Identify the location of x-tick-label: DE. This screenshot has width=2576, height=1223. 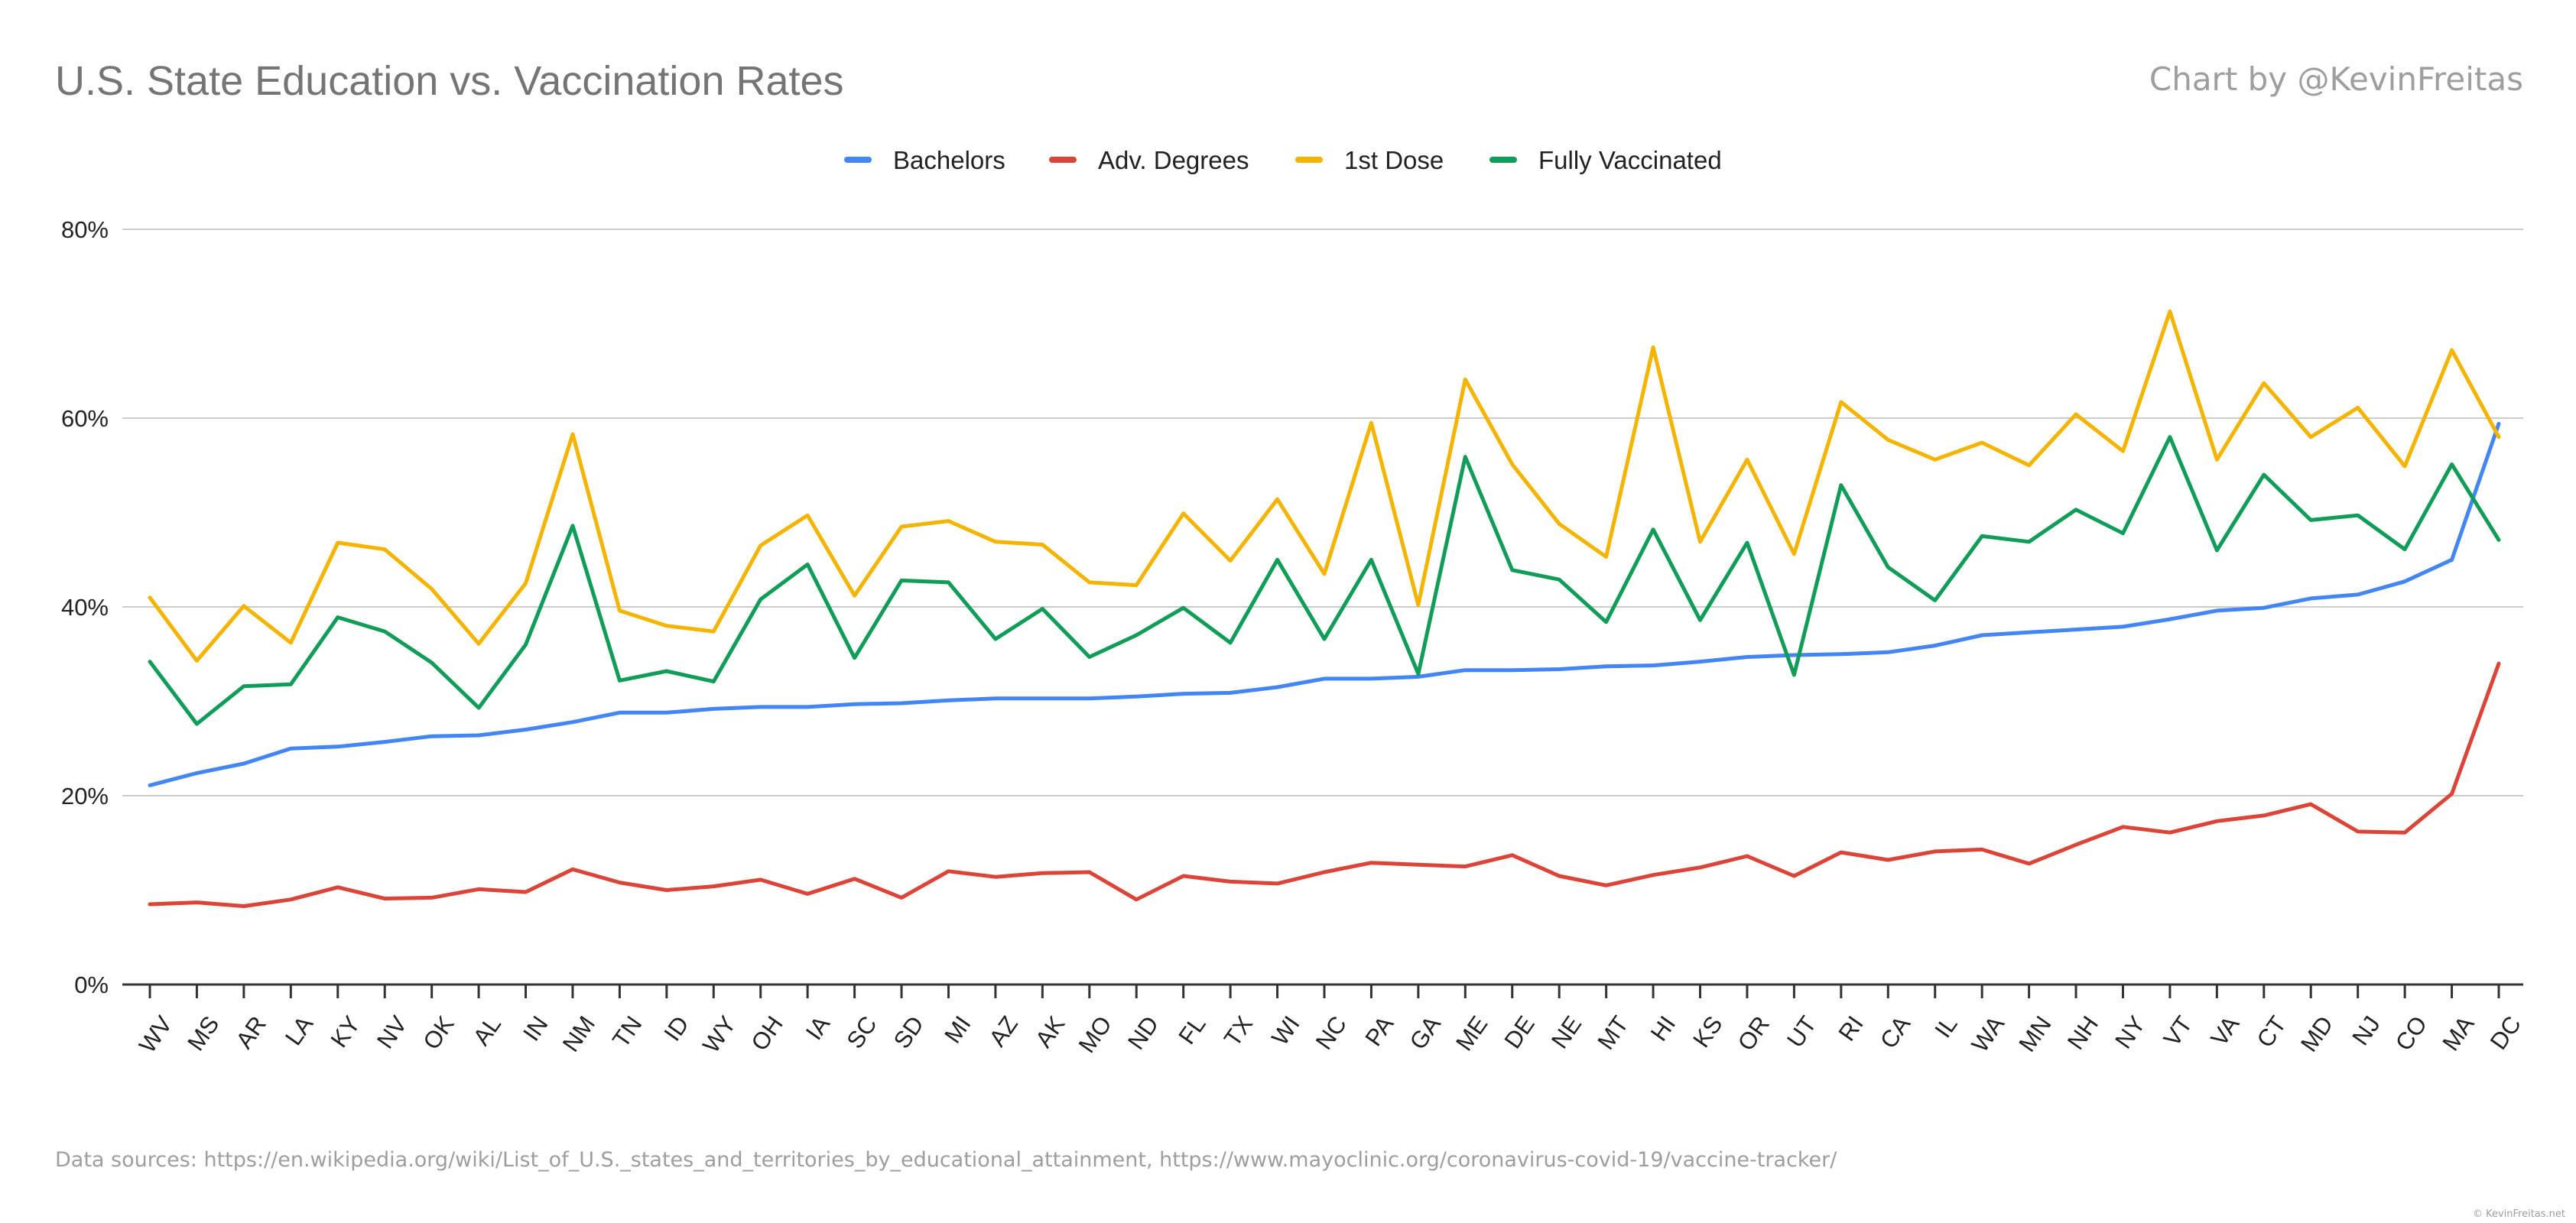
(1519, 1032).